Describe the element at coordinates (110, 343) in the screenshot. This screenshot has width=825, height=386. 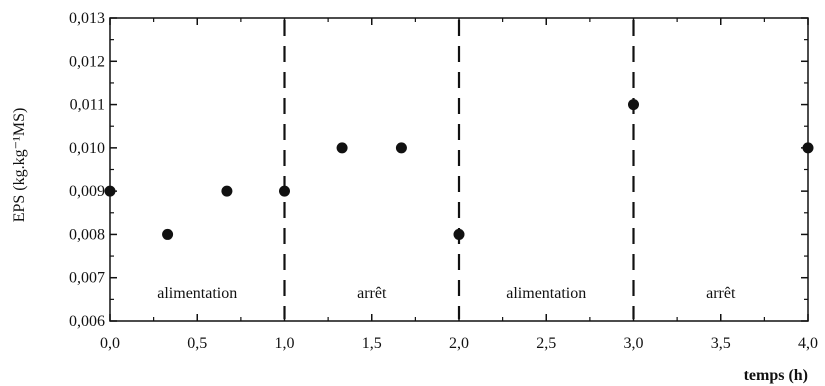
I see `x-tick-label: 0,0` at that location.